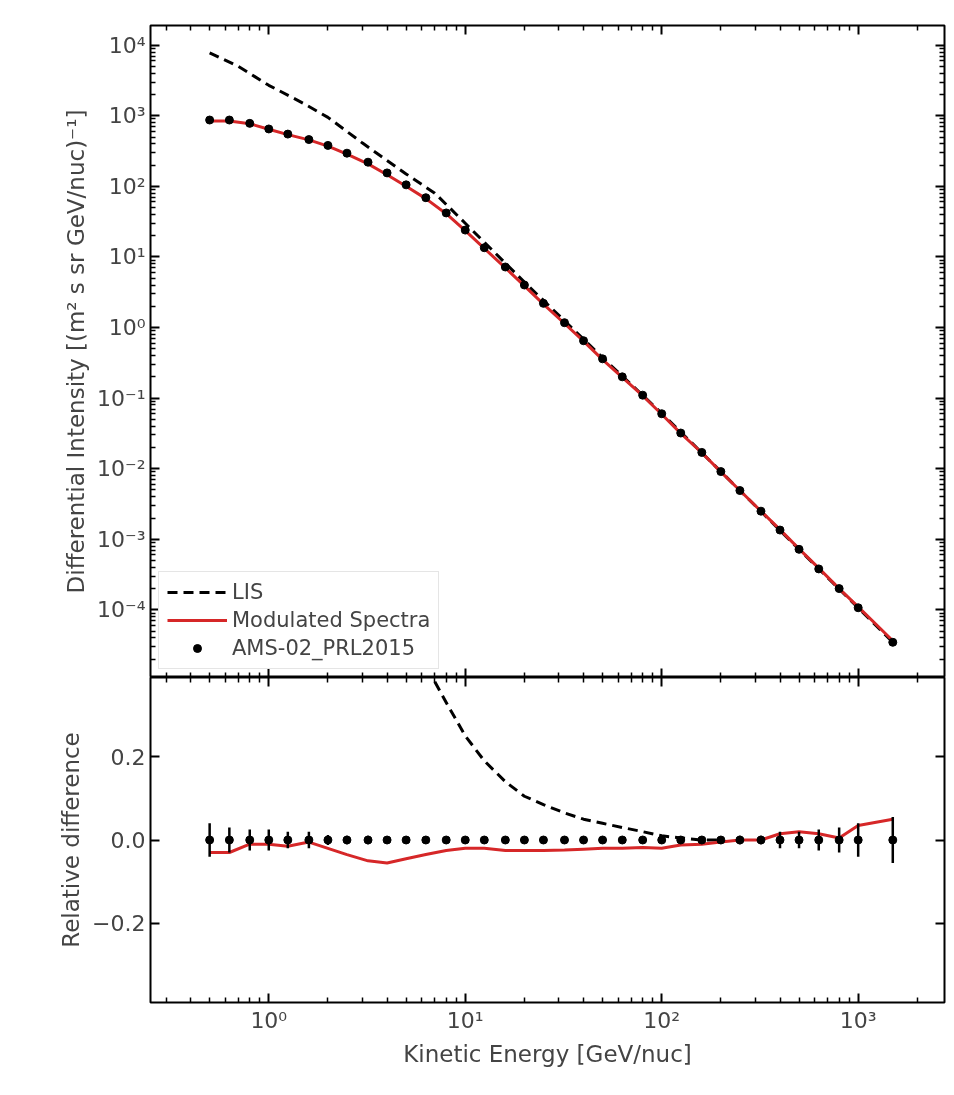 The image size is (954, 1095). Describe the element at coordinates (121, 469) in the screenshot. I see `y-tick-label: 10⁻²` at that location.